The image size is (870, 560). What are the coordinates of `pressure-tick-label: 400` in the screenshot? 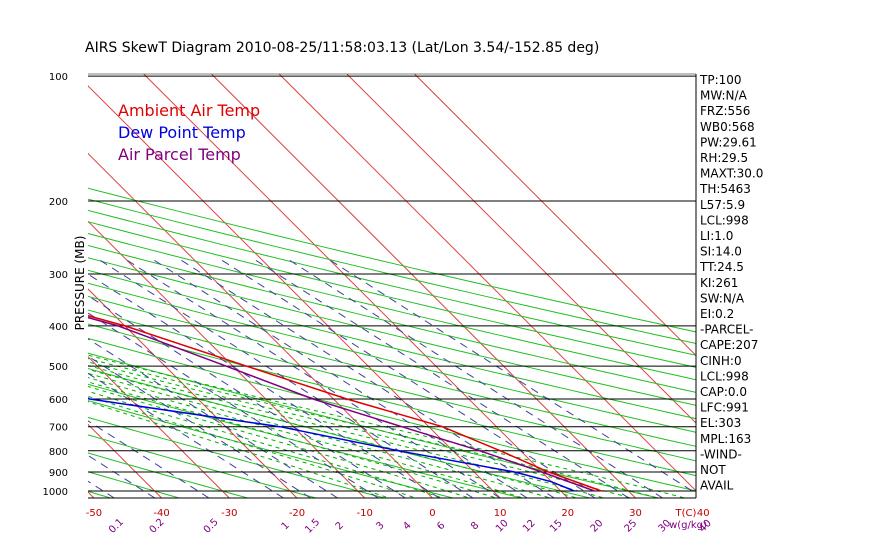 It's located at (58, 327).